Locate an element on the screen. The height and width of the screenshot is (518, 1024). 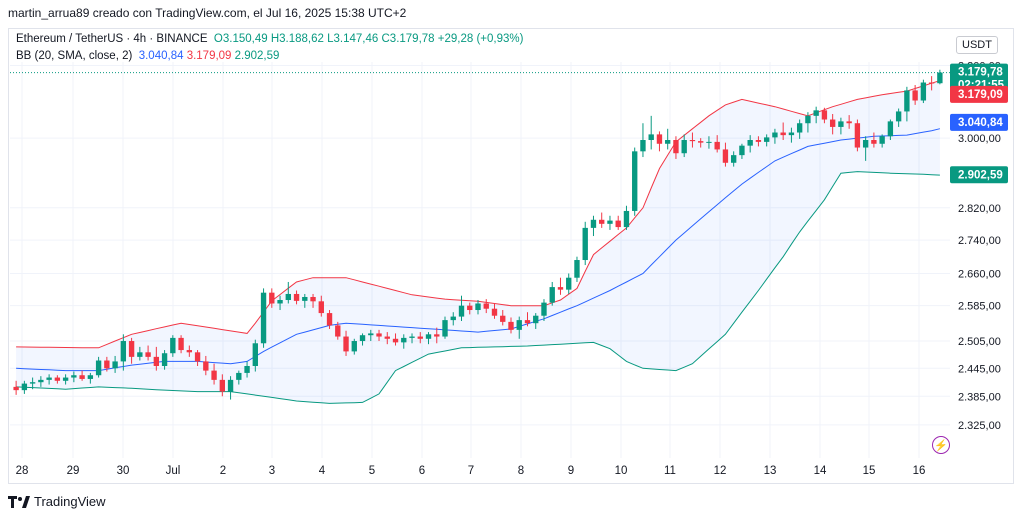
tradingview-logo-icon is located at coordinates (19, 501).